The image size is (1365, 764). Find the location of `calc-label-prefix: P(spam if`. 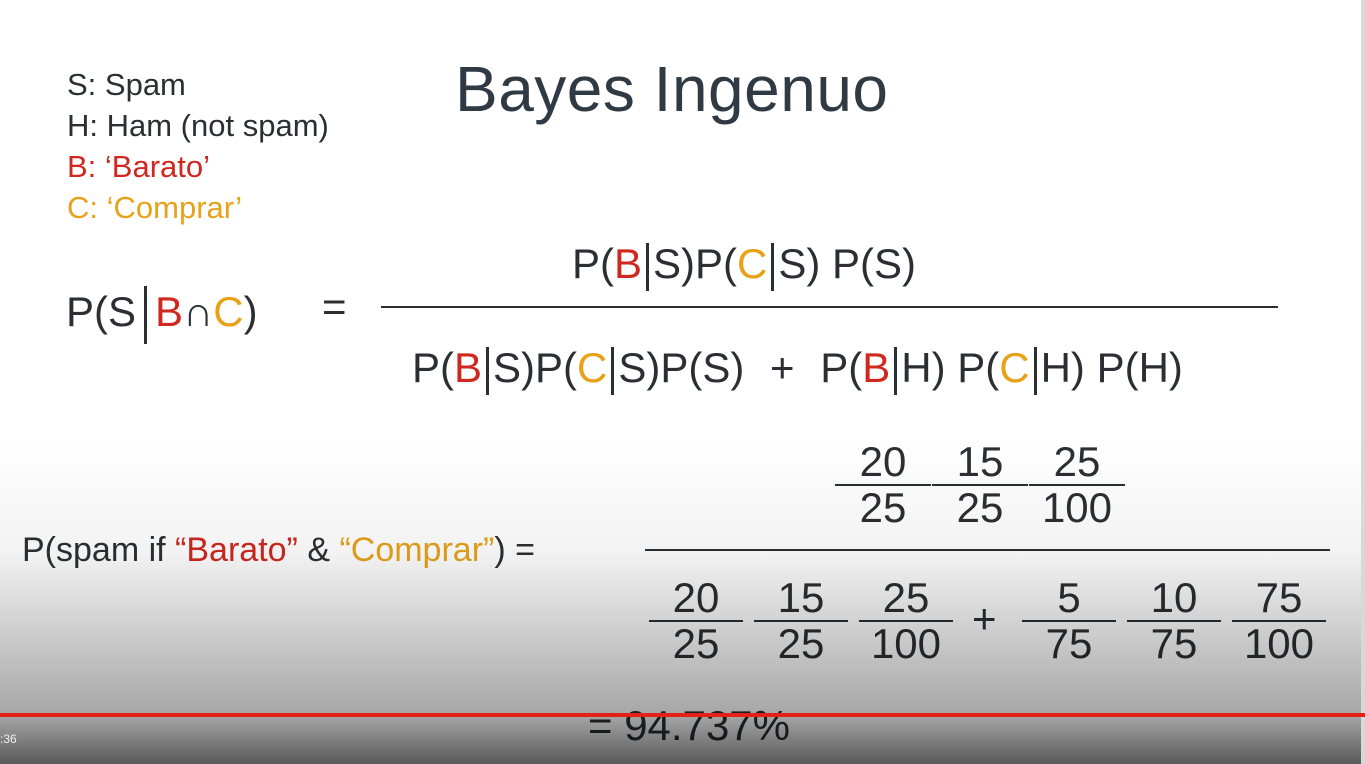

calc-label-prefix: P(spam if is located at coordinates (99, 550).